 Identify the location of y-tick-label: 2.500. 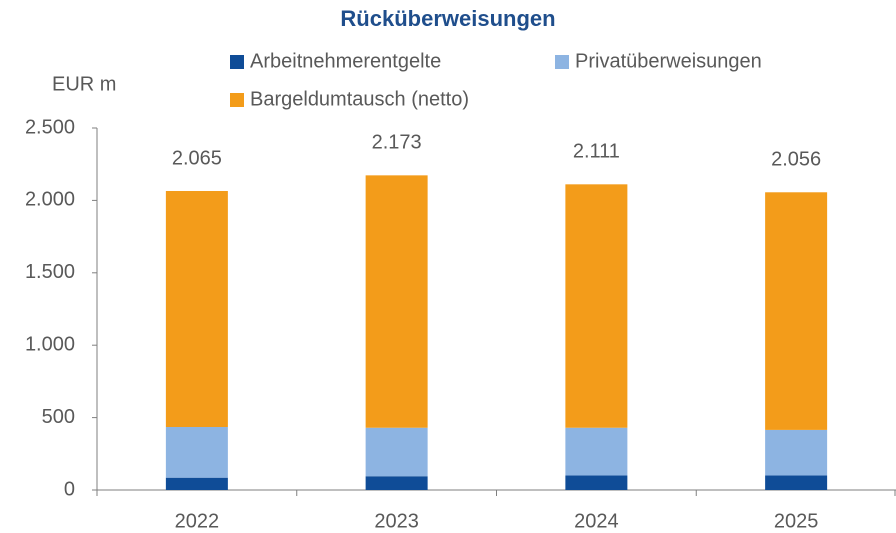
(50, 127).